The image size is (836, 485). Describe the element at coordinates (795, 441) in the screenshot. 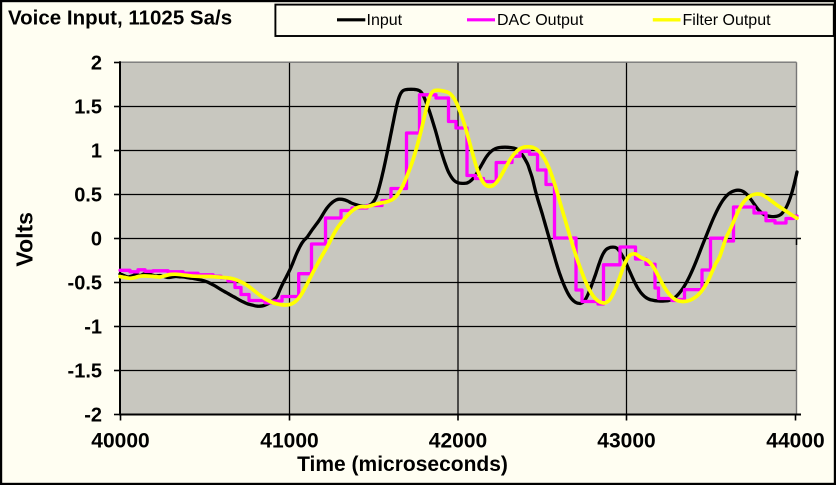

I see `svg-text: 44000` at that location.